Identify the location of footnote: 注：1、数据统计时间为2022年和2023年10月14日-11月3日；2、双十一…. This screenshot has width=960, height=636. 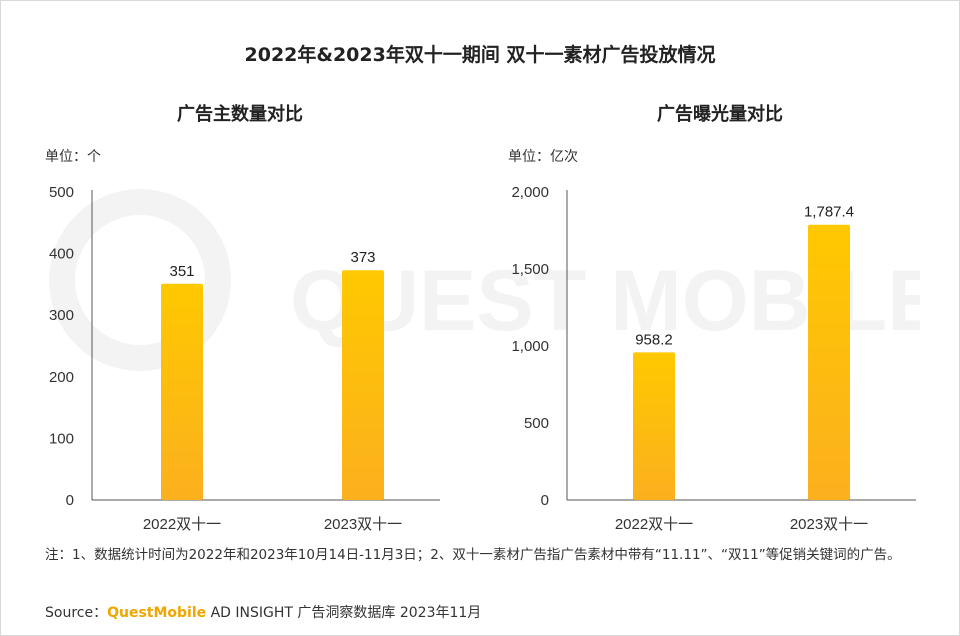
(473, 555).